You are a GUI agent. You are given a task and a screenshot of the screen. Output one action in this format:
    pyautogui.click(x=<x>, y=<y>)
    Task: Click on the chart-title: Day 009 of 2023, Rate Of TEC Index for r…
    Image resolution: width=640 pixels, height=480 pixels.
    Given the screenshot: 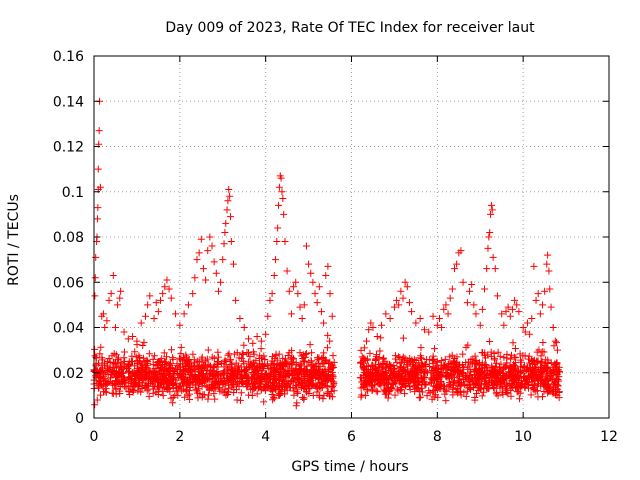 What is the action you would take?
    pyautogui.click(x=350, y=28)
    